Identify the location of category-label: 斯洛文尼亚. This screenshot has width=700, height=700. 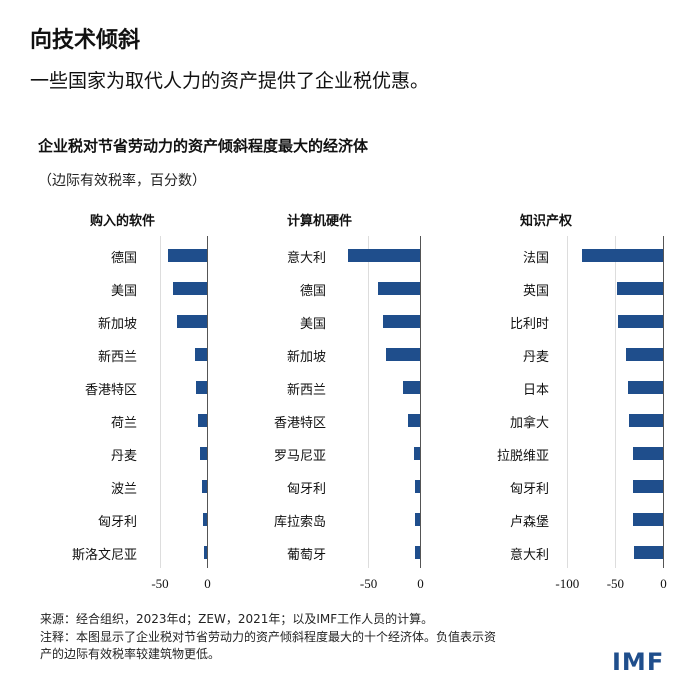
(104, 555).